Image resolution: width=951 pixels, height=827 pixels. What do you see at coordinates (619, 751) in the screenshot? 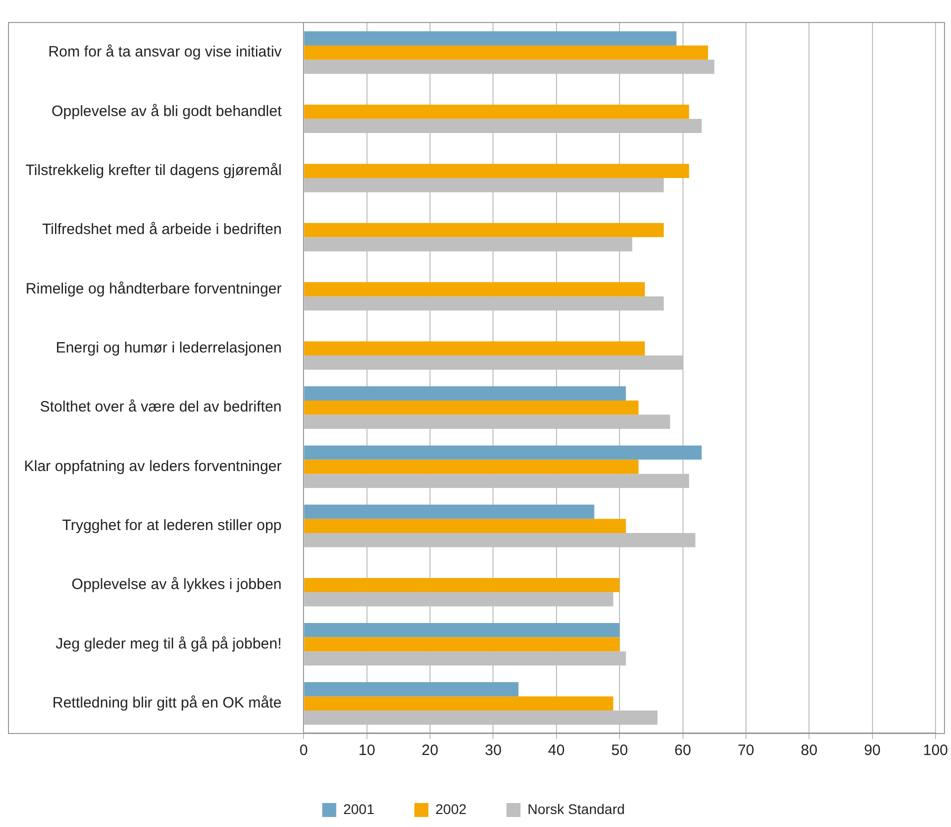
I see `x-tick-label: 50` at bounding box center [619, 751].